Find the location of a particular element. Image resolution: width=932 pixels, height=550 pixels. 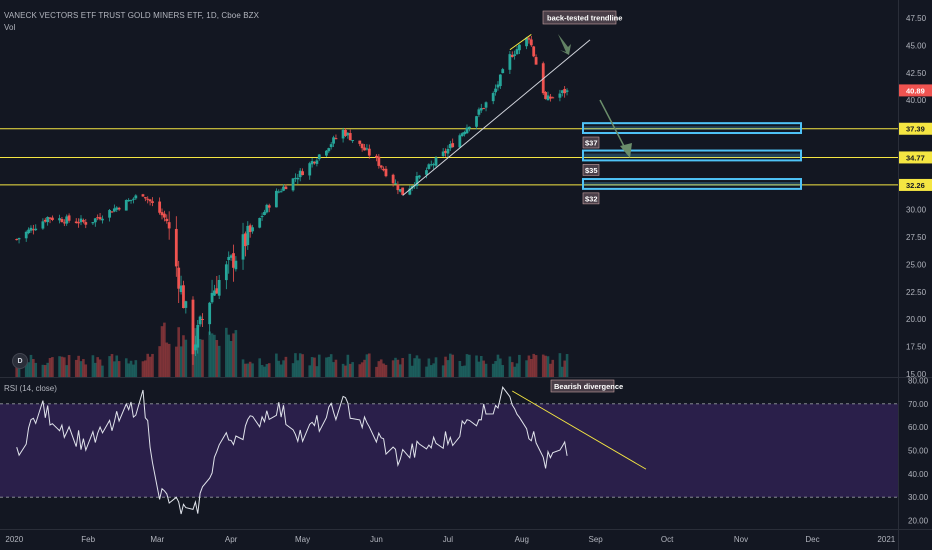

dividends-badge-icon: D is located at coordinates (20, 361).